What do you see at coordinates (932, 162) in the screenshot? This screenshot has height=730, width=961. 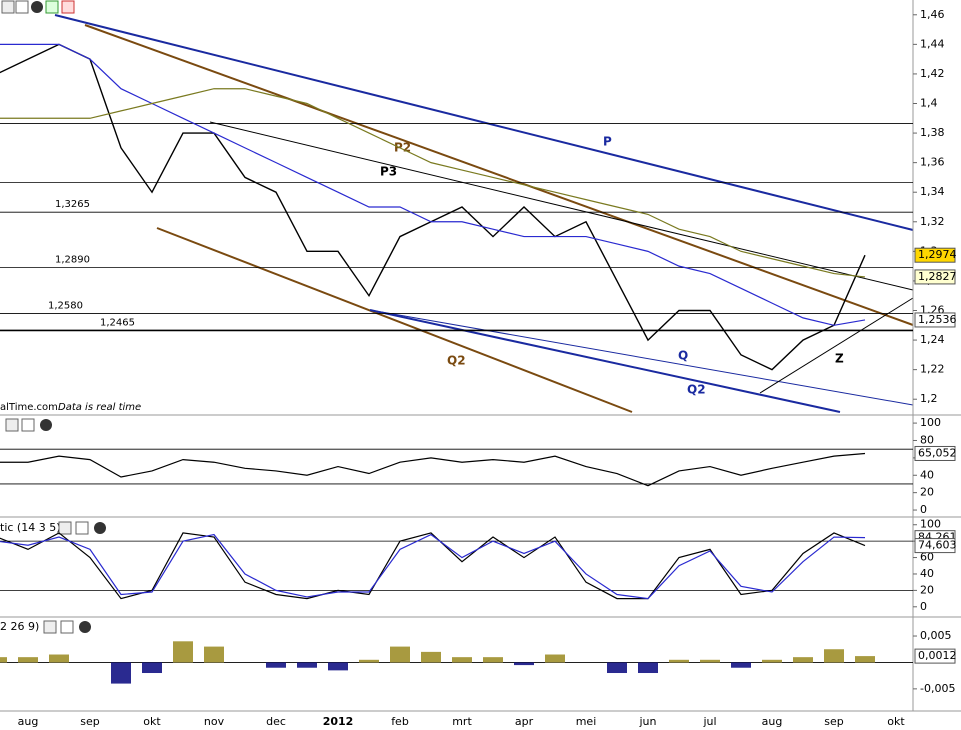 I see `y-tick-label: 1,36` at bounding box center [932, 162].